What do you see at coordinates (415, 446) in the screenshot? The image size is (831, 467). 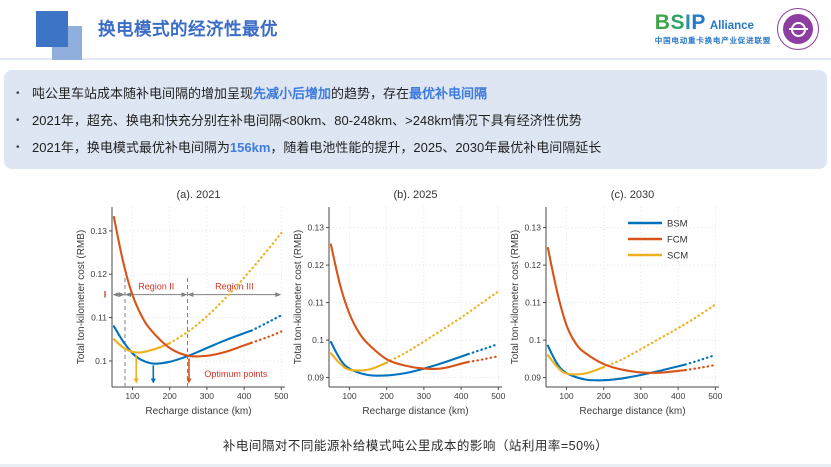 I see `figure-caption: 补电间隔对不同能源补给模式吨公里成本的影响（站利用率=50%）` at bounding box center [415, 446].